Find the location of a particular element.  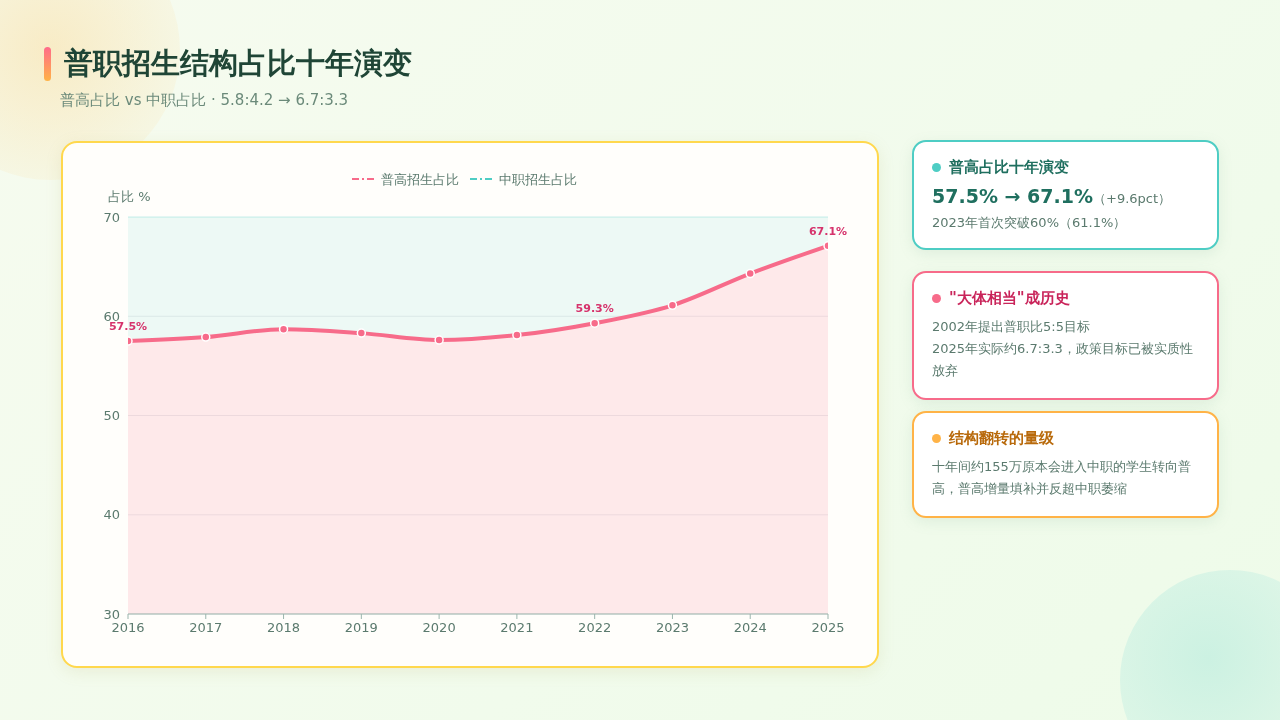

data-label: 57.5% is located at coordinates (128, 327).